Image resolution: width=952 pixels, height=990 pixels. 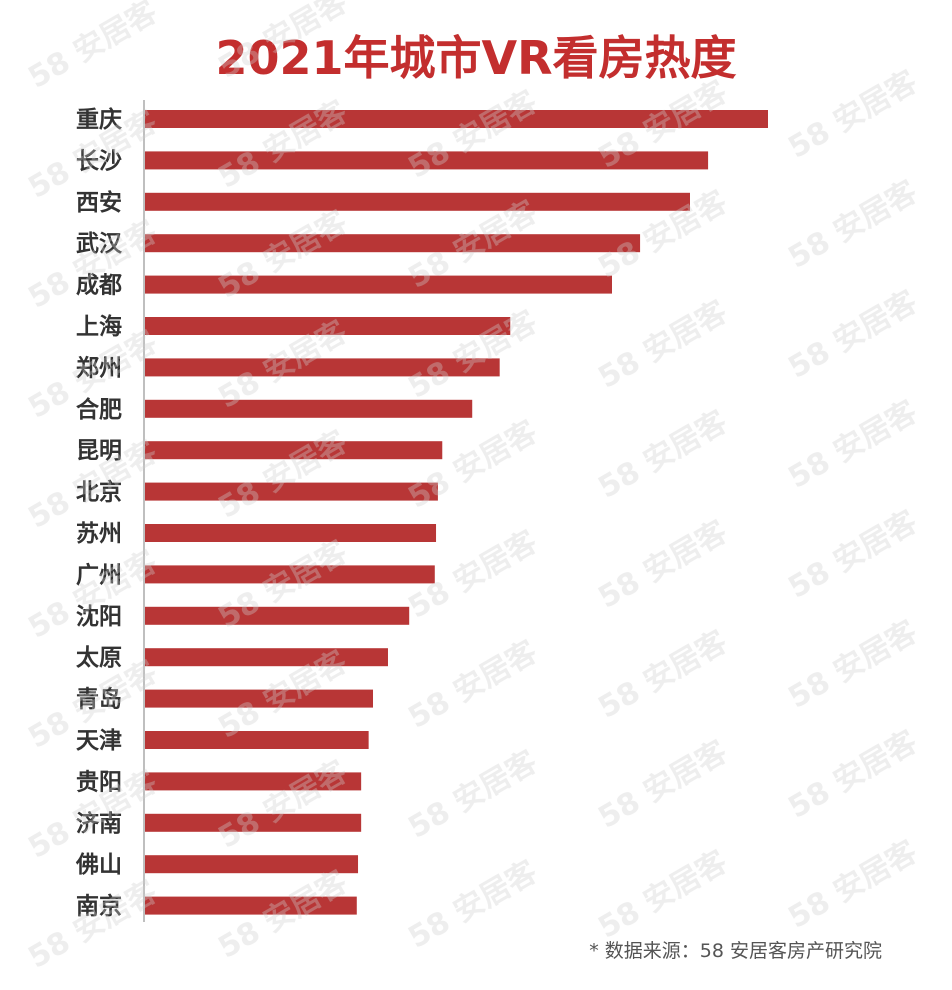 I want to click on category-label: 郑州, so click(x=99, y=368).